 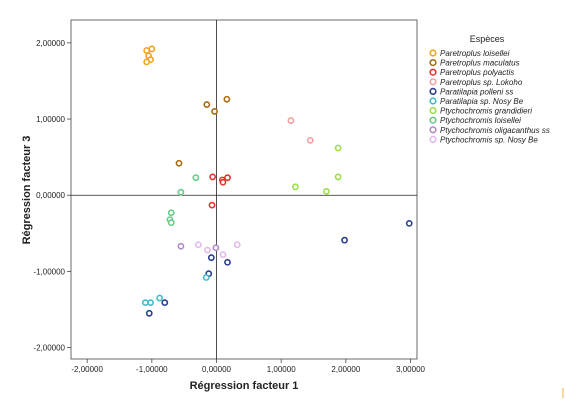 I want to click on x-tick-label: 0,00000, so click(x=216, y=369).